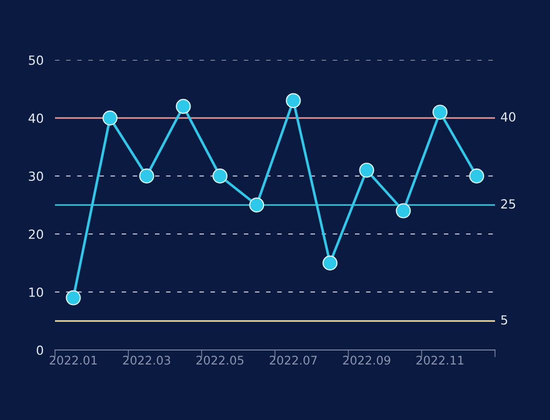 This screenshot has height=420, width=550. I want to click on x-tick-label: 2022.07, so click(293, 360).